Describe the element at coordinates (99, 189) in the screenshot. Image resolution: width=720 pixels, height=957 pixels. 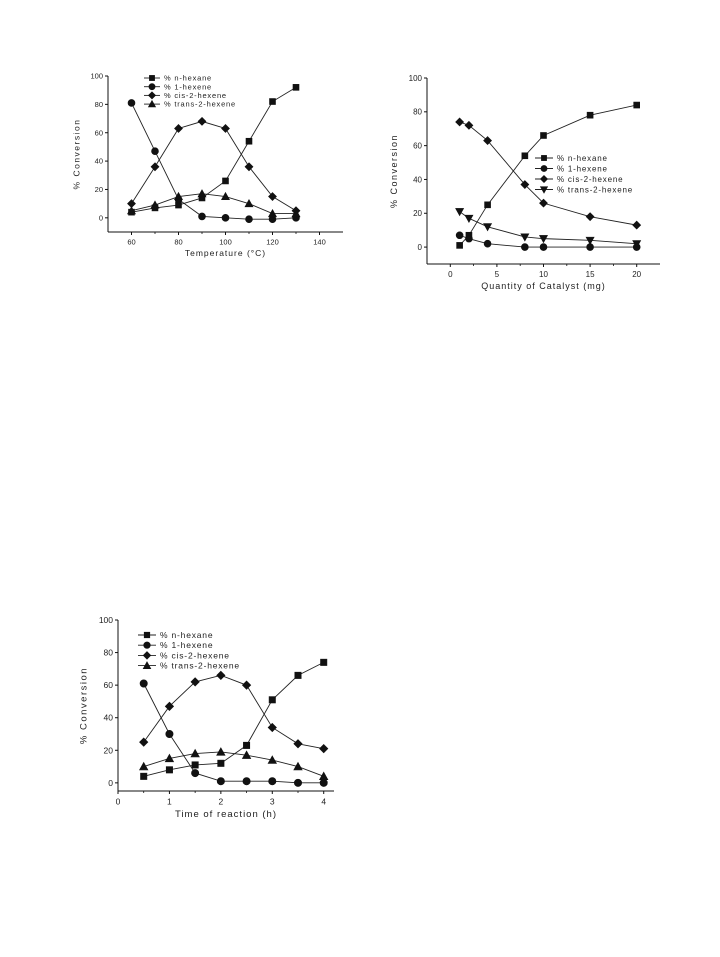
I see `y-tick-label: 20` at that location.